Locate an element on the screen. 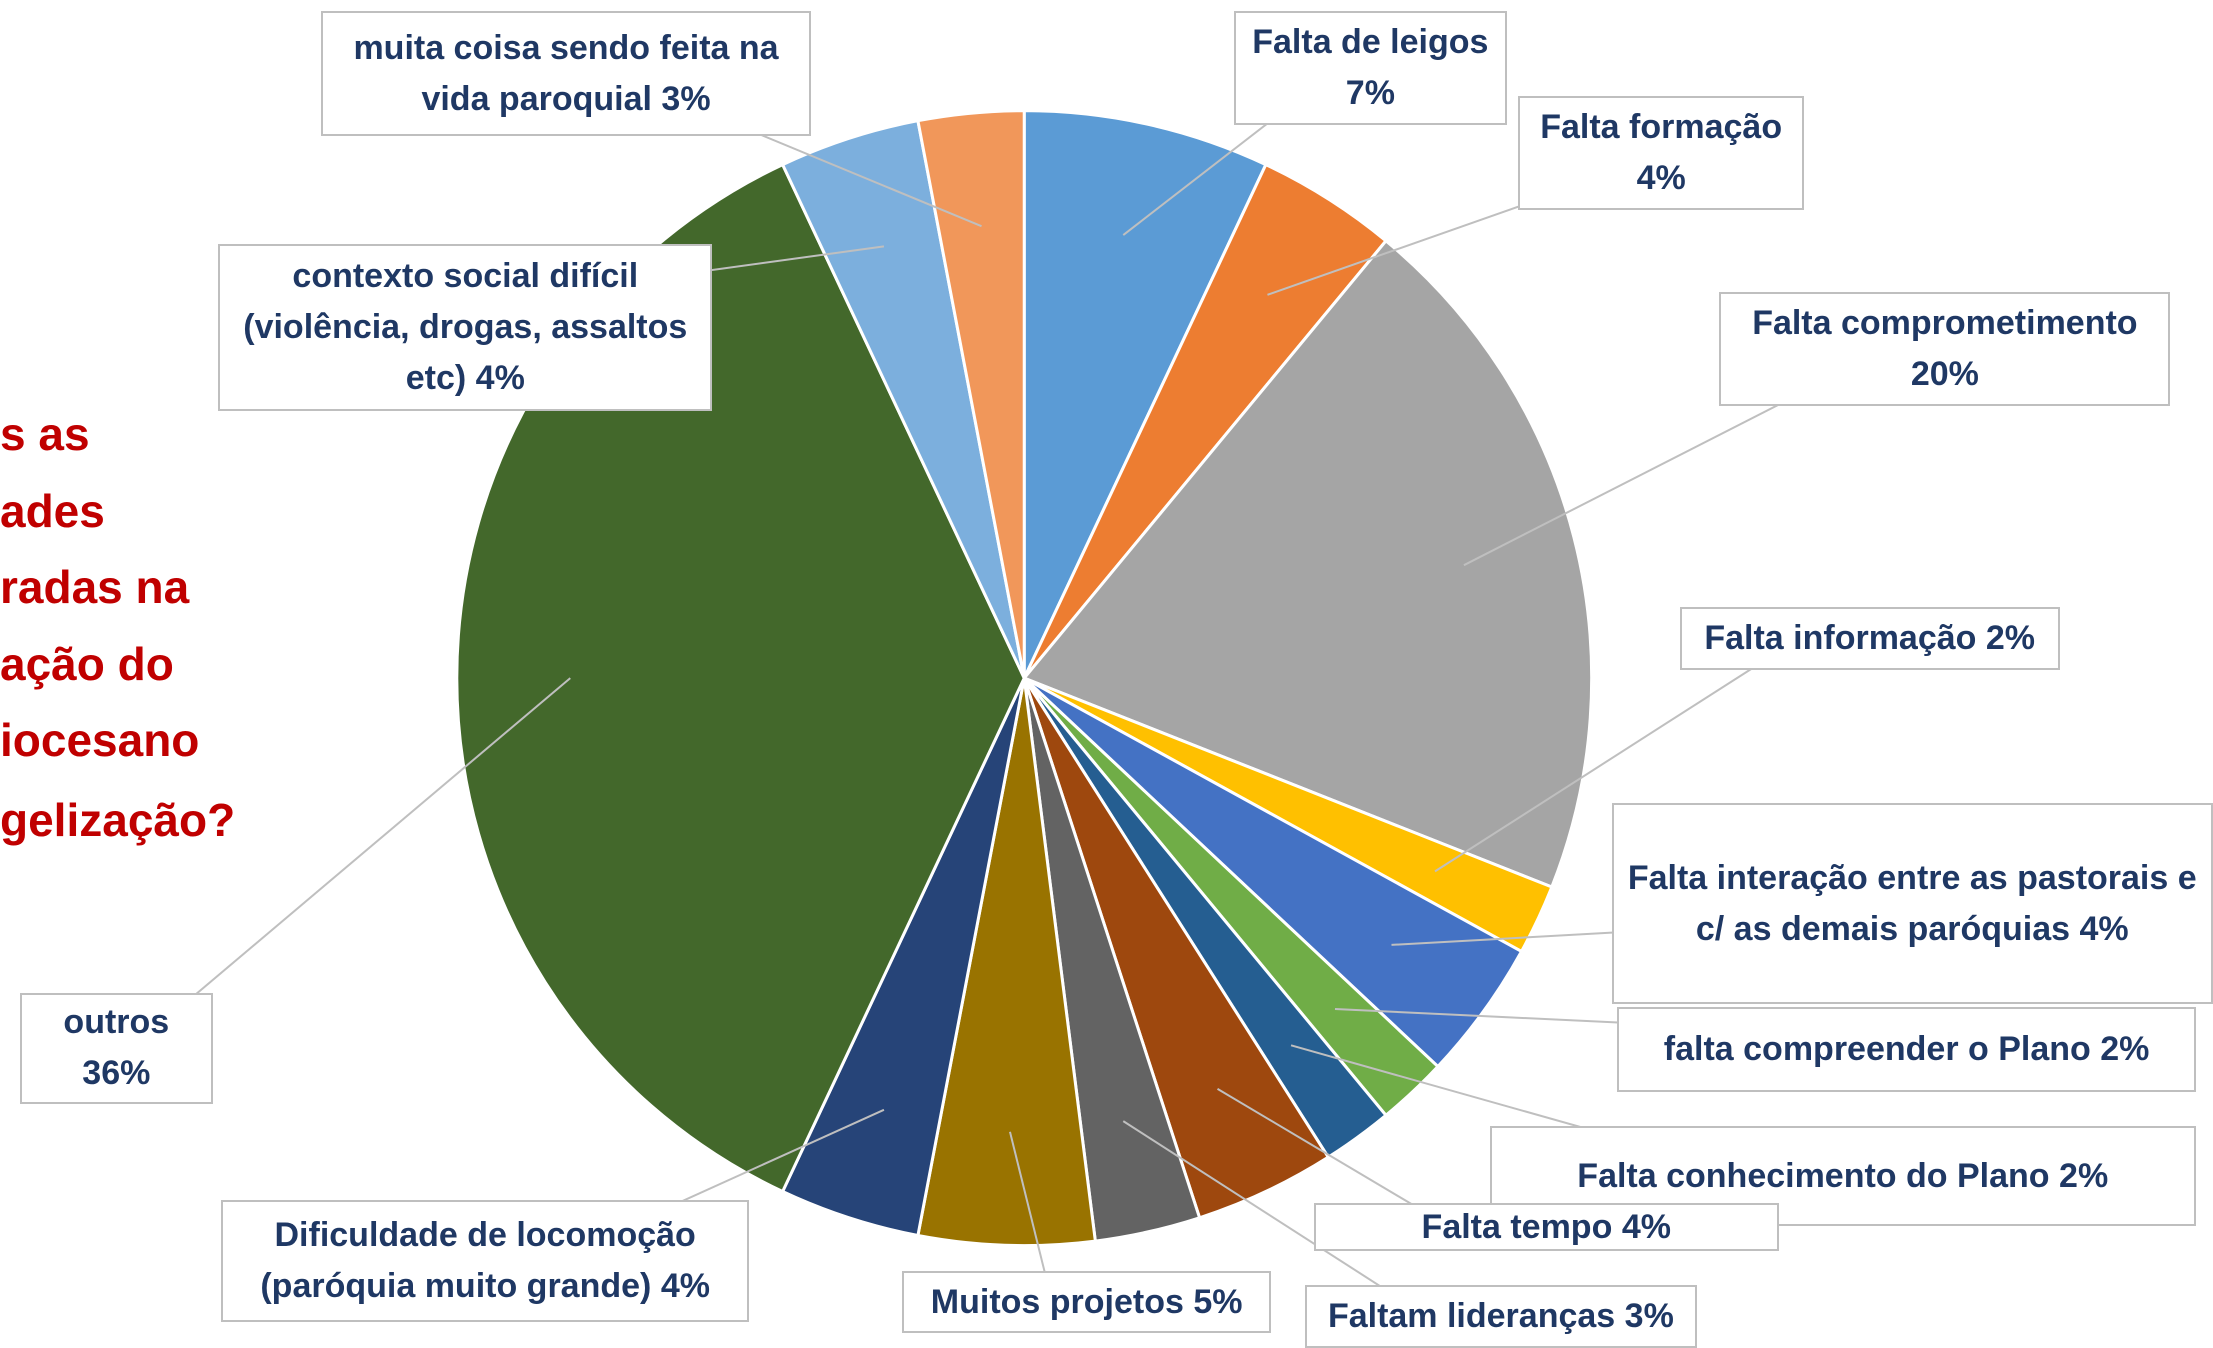 The height and width of the screenshot is (1348, 2213). data-label: outros 36% is located at coordinates (116, 1048).